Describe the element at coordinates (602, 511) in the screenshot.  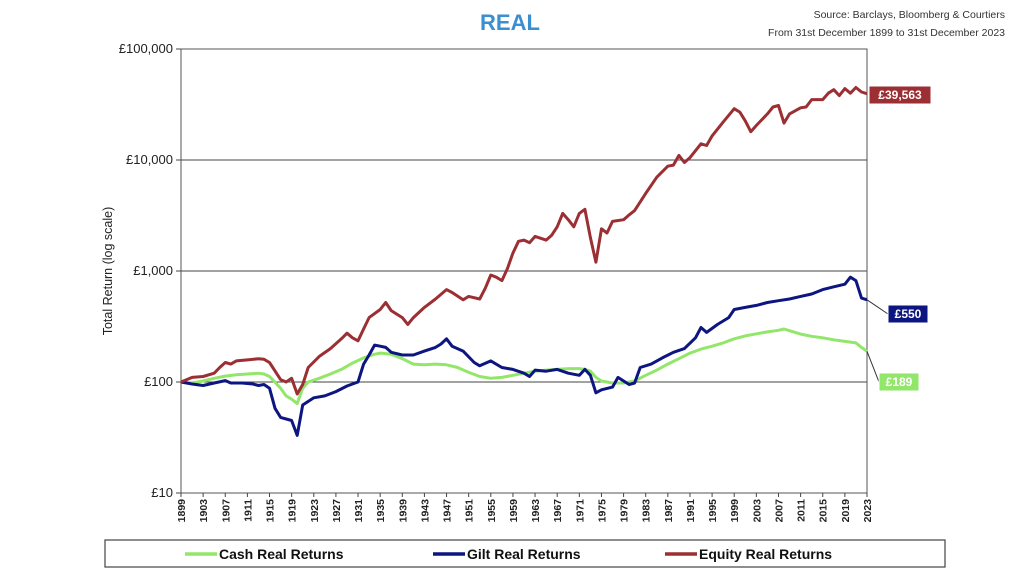
I see `x-tick-label: 1975` at that location.